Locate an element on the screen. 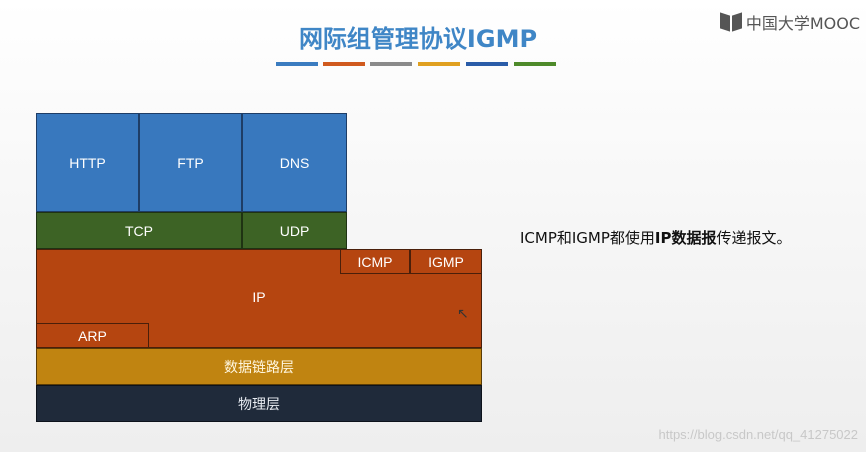  mooc-logo-icon is located at coordinates (731, 22).